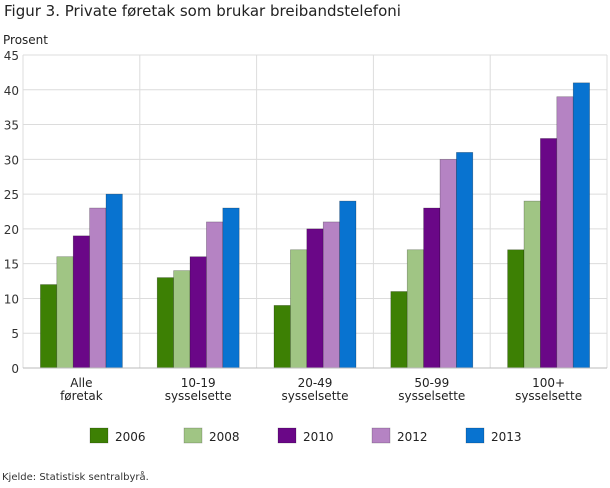  What do you see at coordinates (11, 91) in the screenshot?
I see `y-tick-label: 40` at bounding box center [11, 91].